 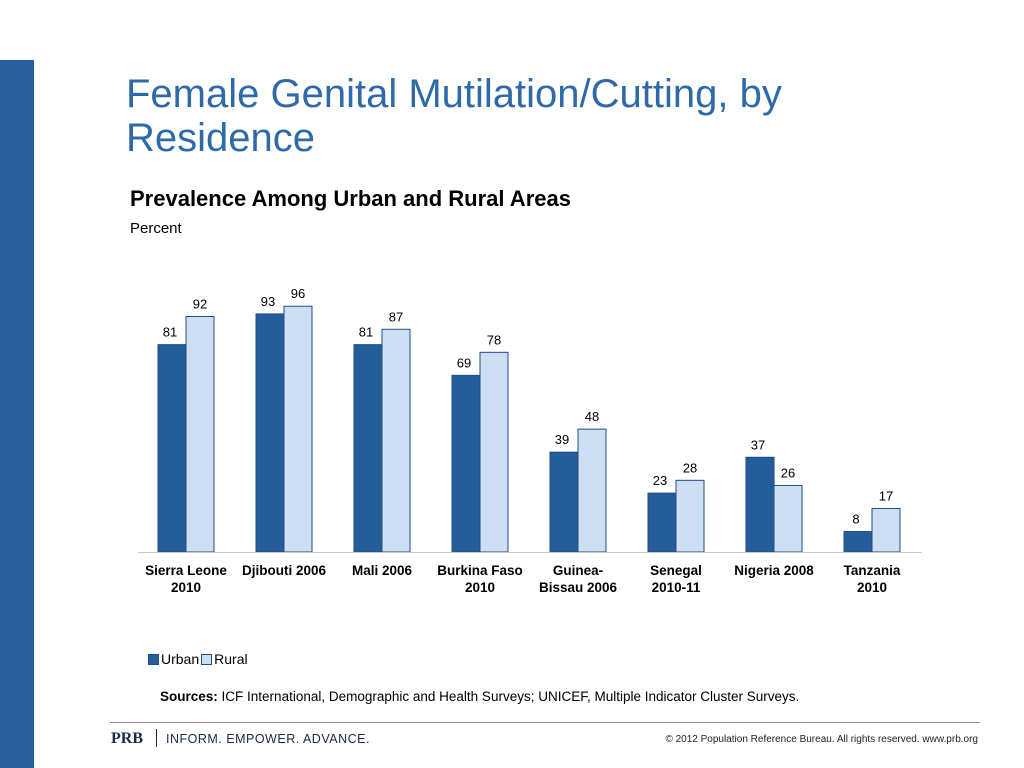 I want to click on category-label: Tanzania, so click(x=872, y=570).